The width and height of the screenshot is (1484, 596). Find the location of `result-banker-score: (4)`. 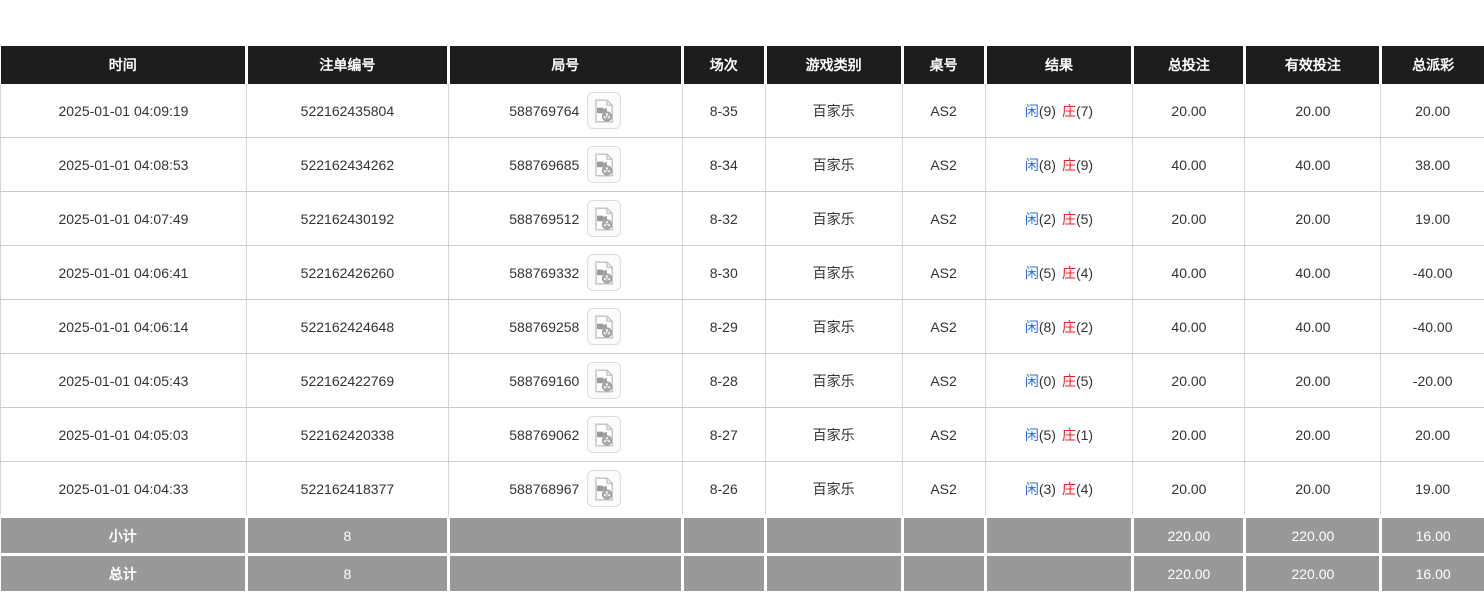

result-banker-score: (4) is located at coordinates (1084, 488).